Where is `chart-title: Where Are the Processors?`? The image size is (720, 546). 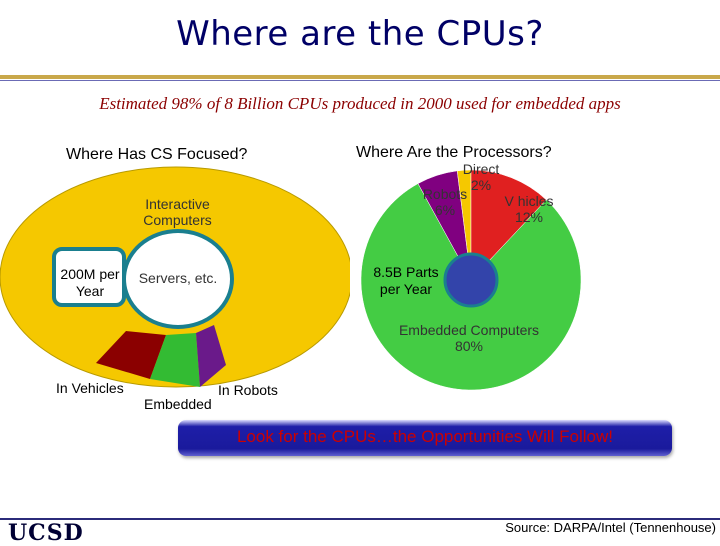 chart-title: Where Are the Processors? is located at coordinates (454, 152).